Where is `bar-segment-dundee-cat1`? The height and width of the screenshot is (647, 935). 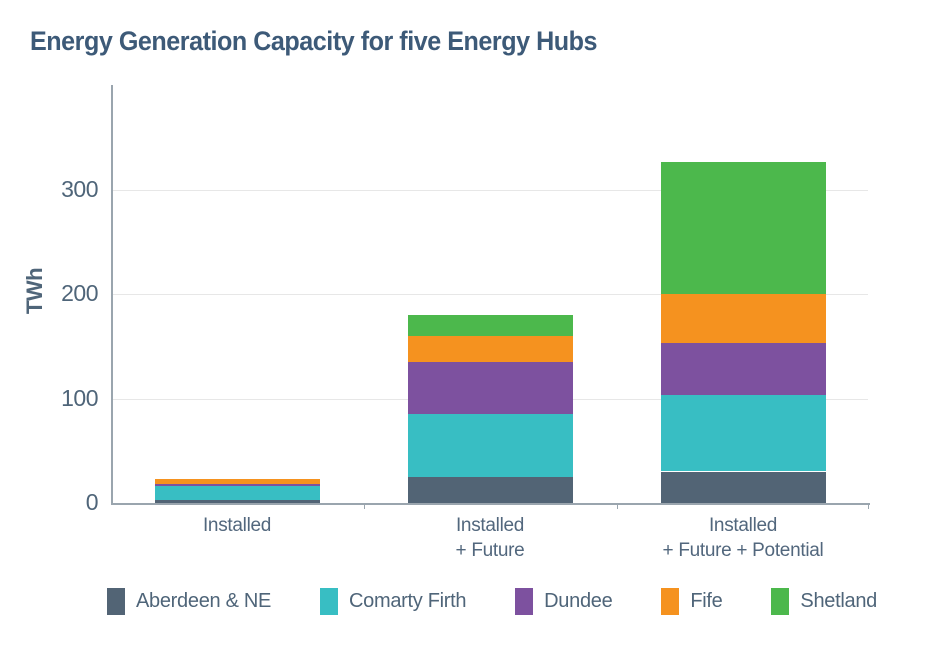 bar-segment-dundee-cat1 is located at coordinates (490, 388).